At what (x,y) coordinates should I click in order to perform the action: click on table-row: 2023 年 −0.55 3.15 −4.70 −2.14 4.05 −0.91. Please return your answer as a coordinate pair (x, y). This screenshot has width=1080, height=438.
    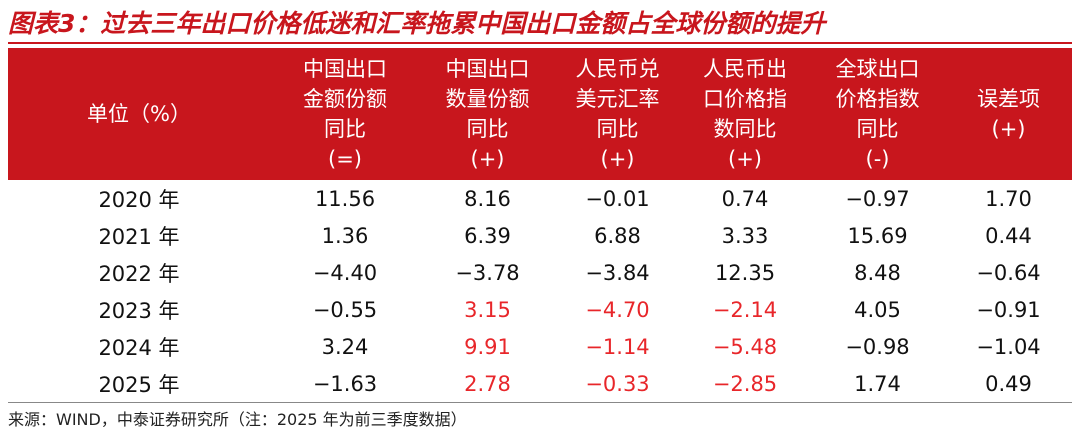
    Looking at the image, I should click on (540, 309).